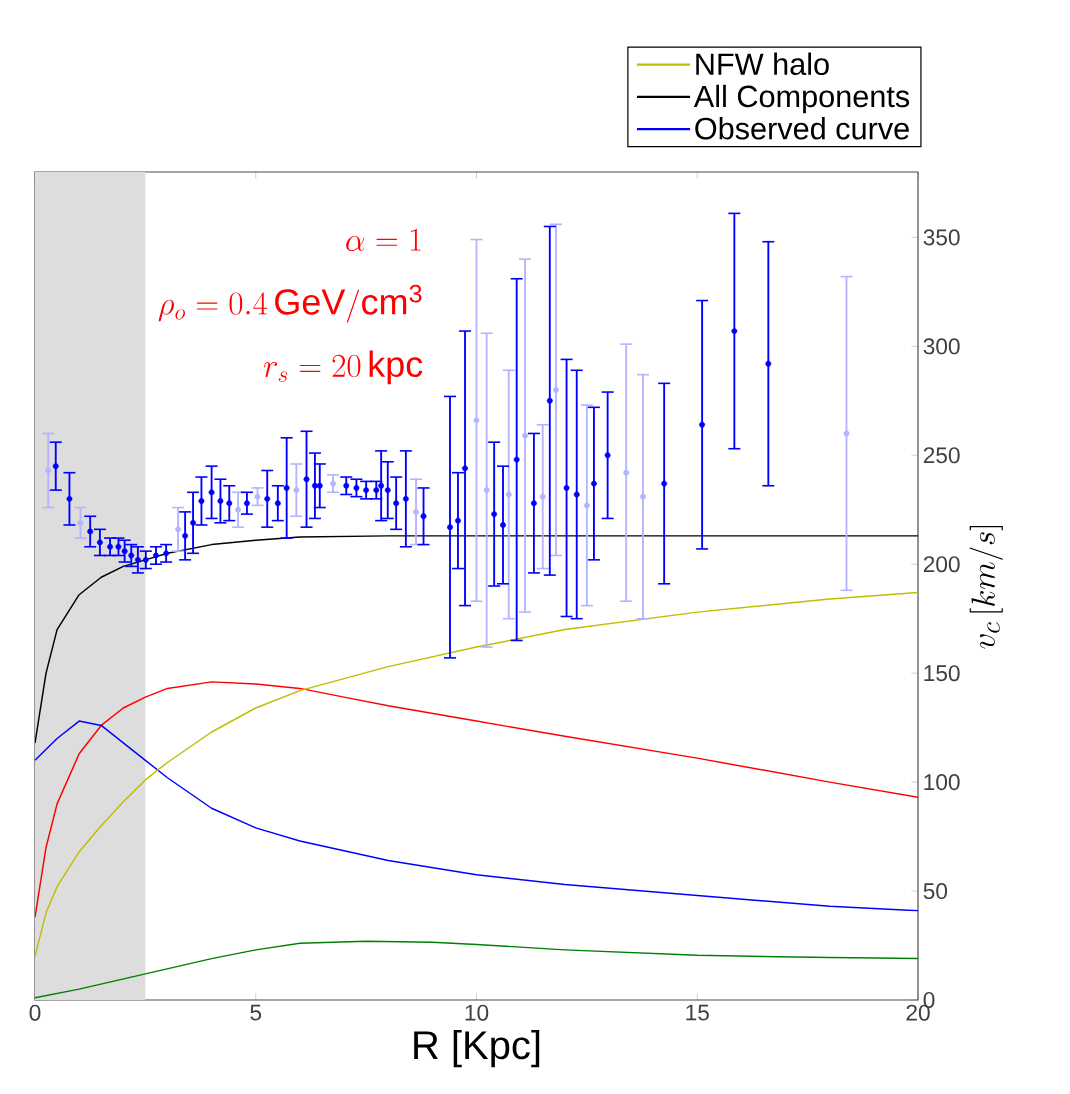  What do you see at coordinates (941, 564) in the screenshot?
I see `y-tick-label: 200` at bounding box center [941, 564].